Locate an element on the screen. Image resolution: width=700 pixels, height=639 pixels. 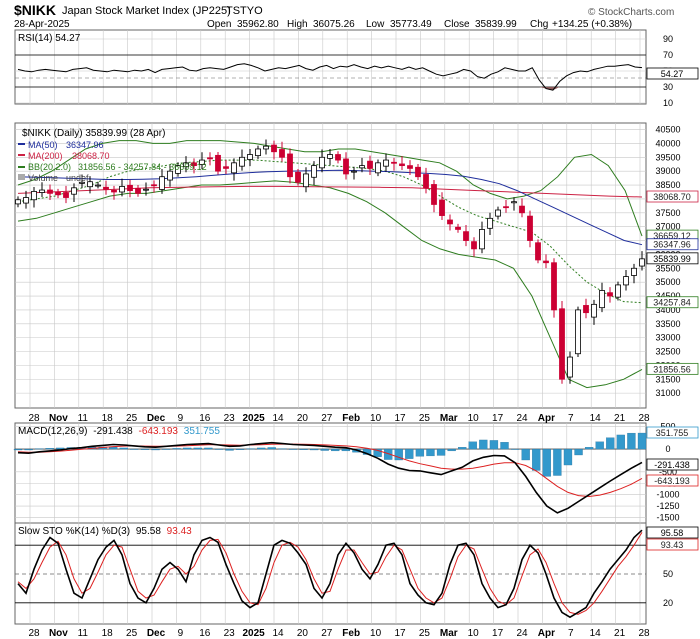
y-tick-label: 500 is located at coordinates (667, 426).